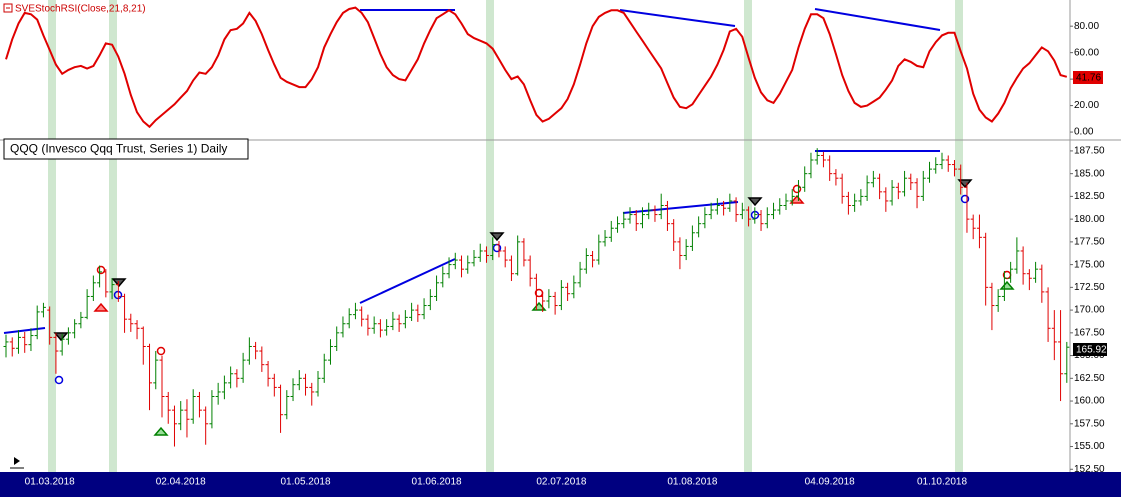  Describe the element at coordinates (1084, 132) in the screenshot. I see `y-tick-label: 0.00` at that location.